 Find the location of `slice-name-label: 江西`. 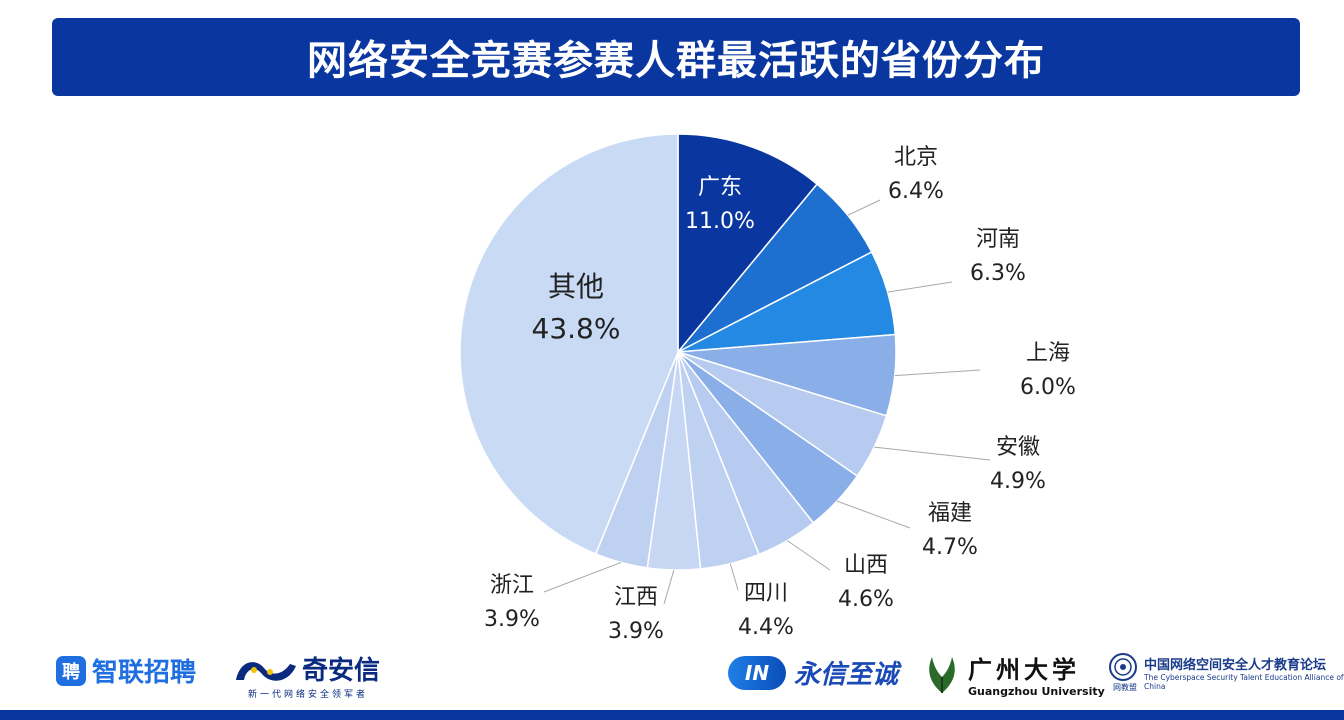

slice-name-label: 江西 is located at coordinates (636, 597).